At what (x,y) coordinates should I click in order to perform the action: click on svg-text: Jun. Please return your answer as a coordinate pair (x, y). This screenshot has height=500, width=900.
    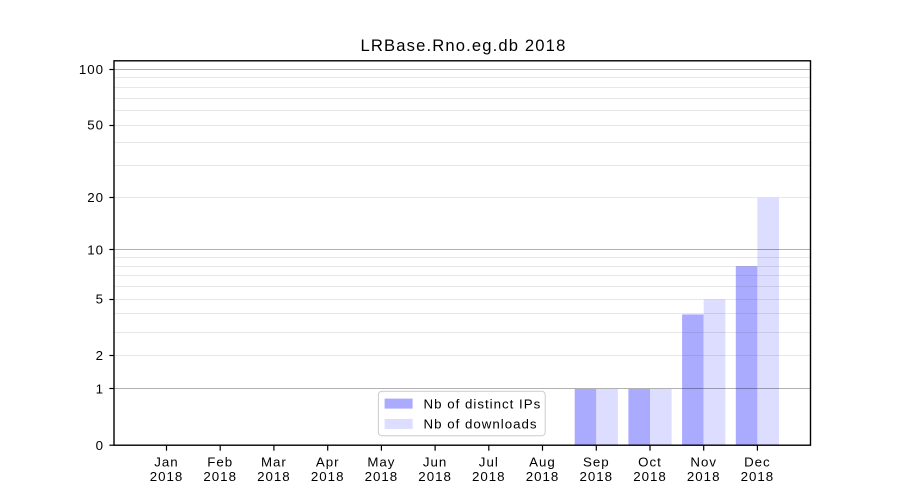
    Looking at the image, I should click on (435, 461).